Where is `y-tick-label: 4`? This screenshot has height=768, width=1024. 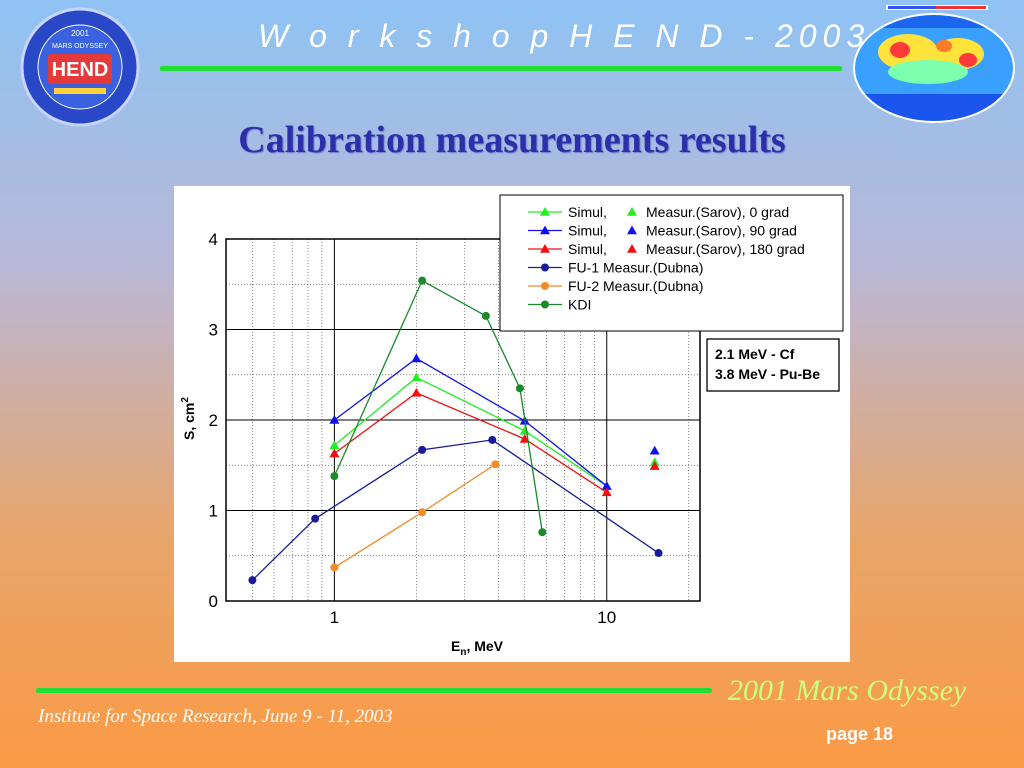
y-tick-label: 4 is located at coordinates (213, 239).